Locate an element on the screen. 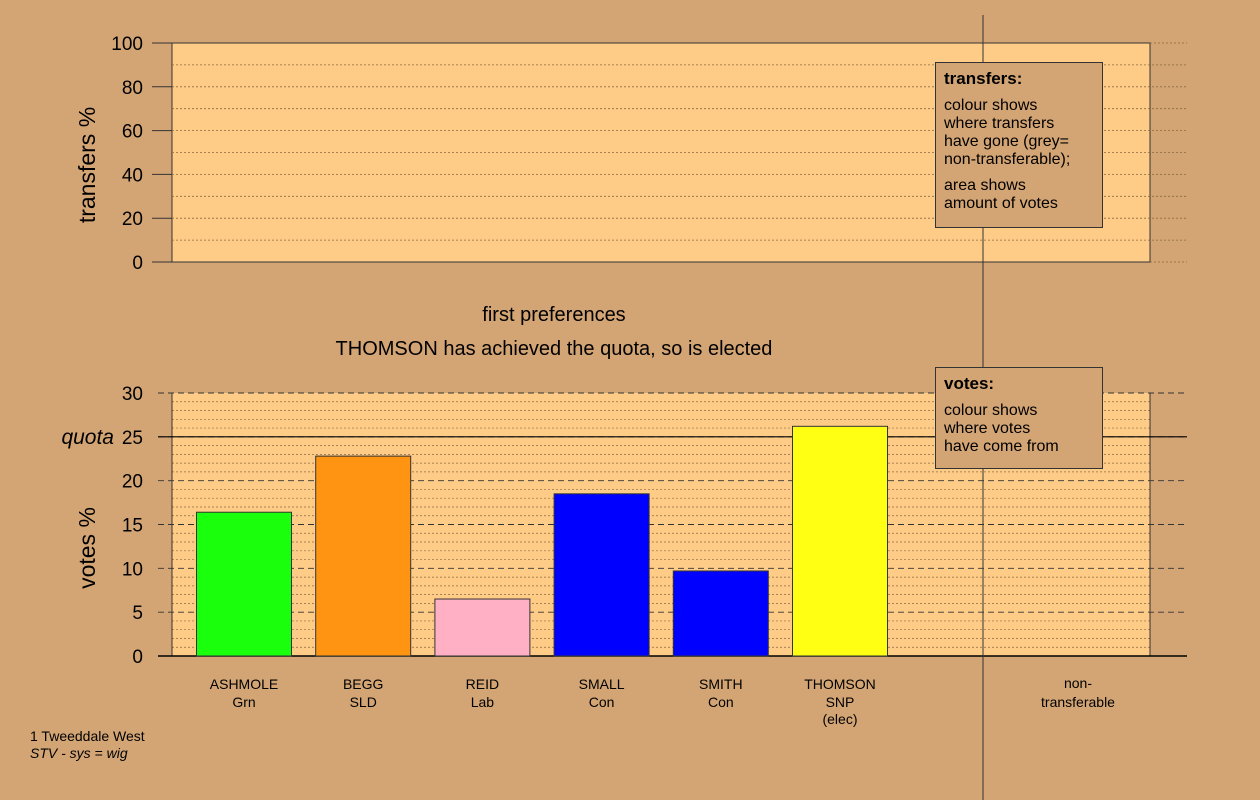  transfers-legend-line: amount of votes is located at coordinates (1001, 203).